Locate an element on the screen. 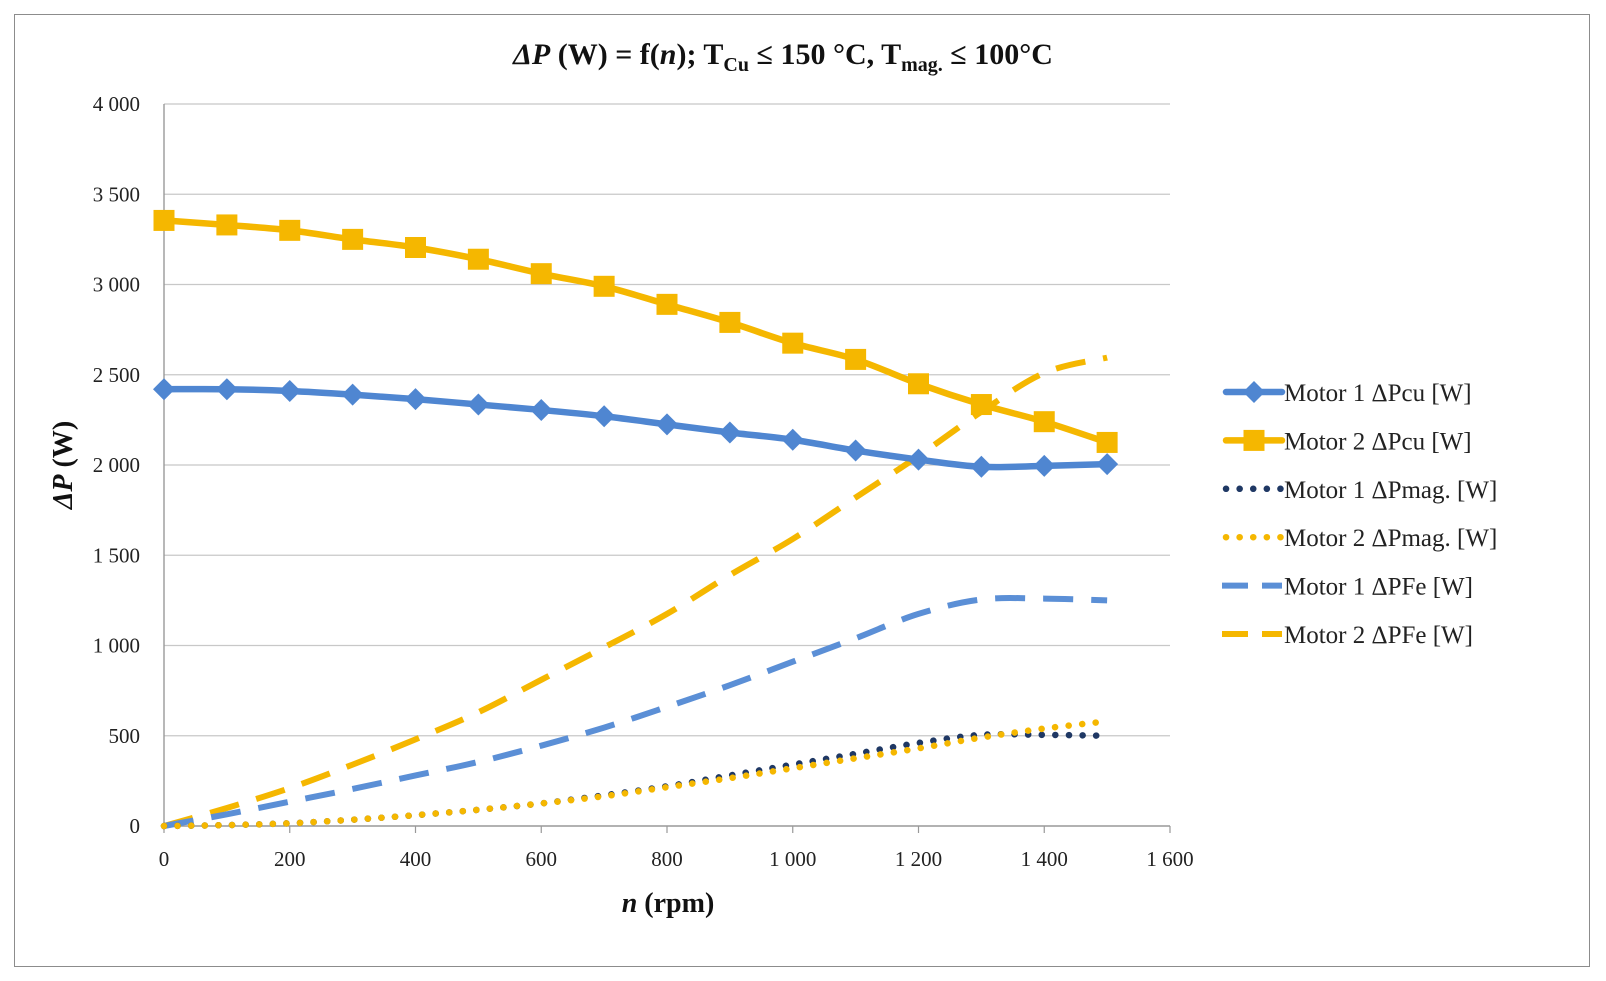 This screenshot has height=981, width=1606. legend-item-5: Motor 1 ΔPFe [W] is located at coordinates (1347, 587).